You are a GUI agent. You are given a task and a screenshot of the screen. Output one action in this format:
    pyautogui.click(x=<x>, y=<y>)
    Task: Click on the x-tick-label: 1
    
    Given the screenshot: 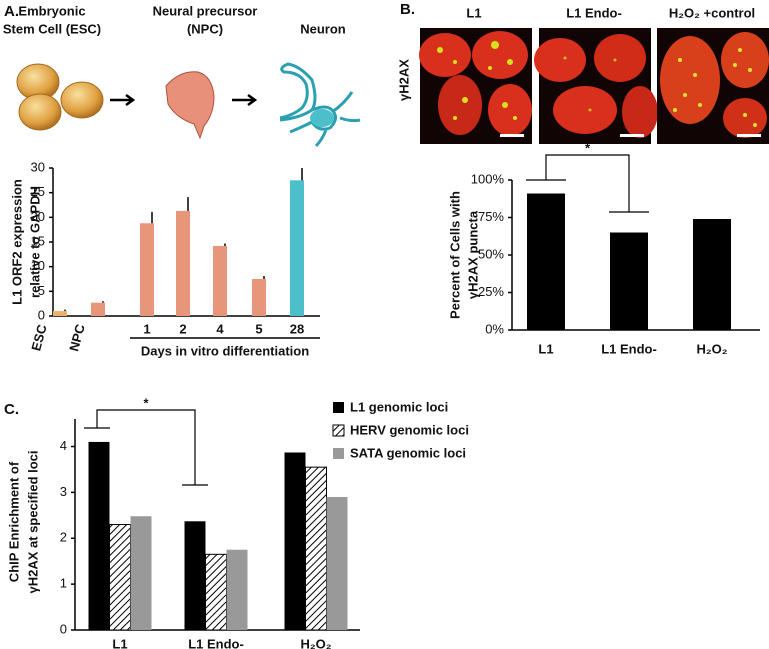 What is the action you would take?
    pyautogui.click(x=146, y=328)
    